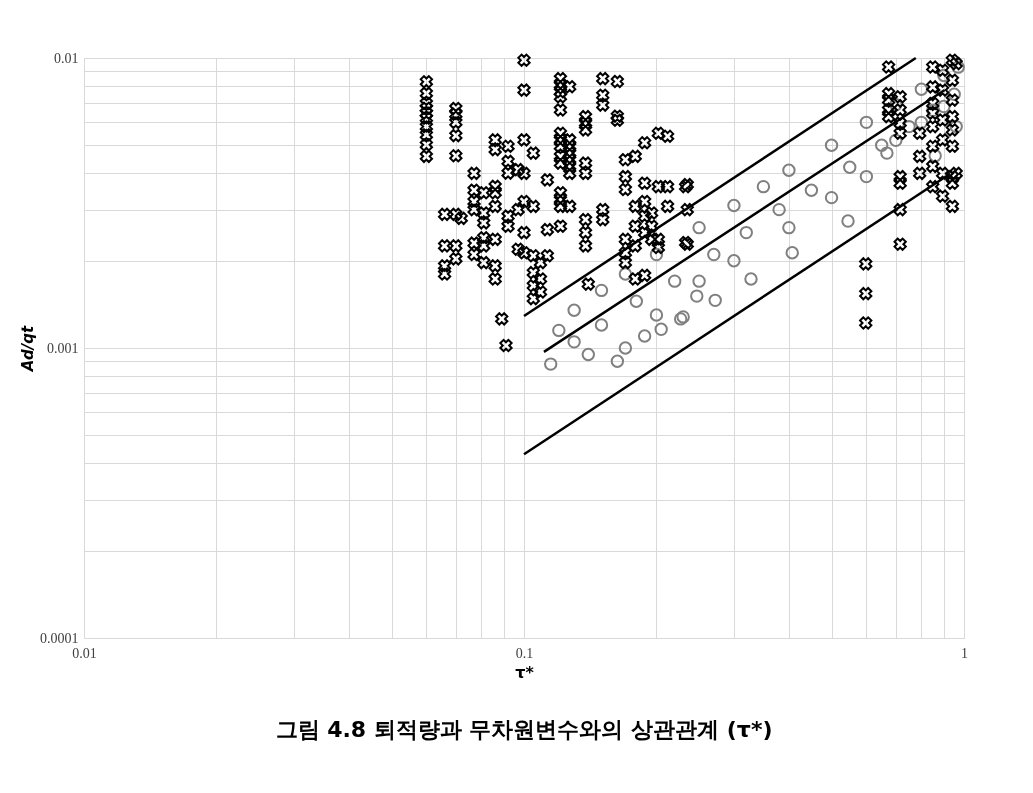  I want to click on x-tick-label: 0.01, so click(84, 653).